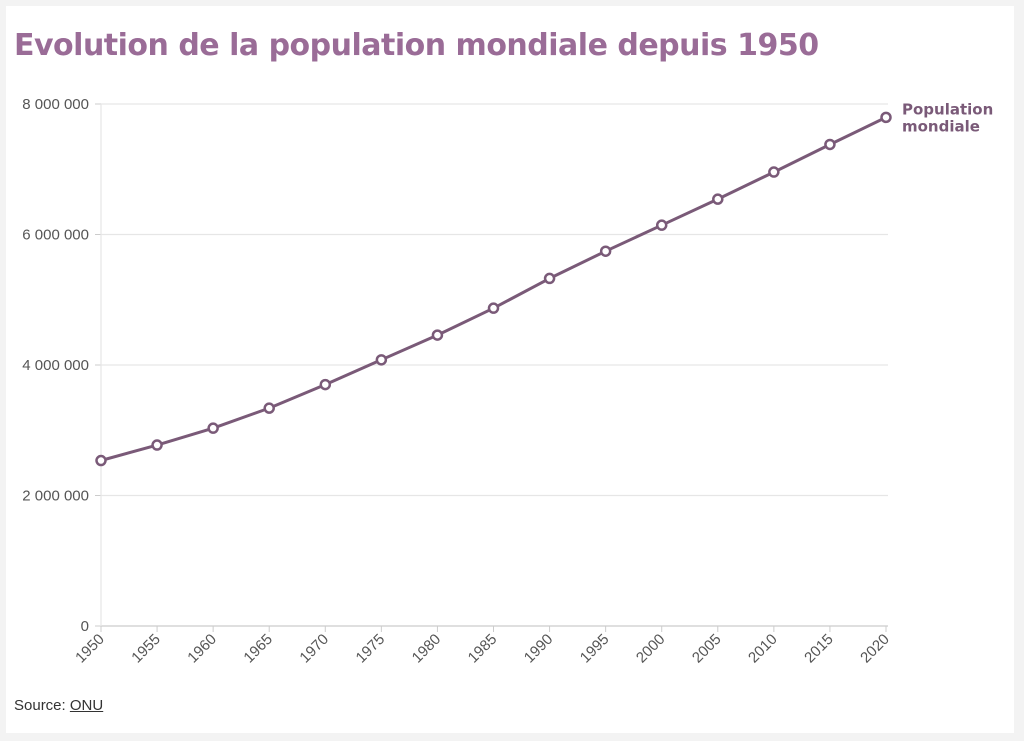 The height and width of the screenshot is (741, 1024). What do you see at coordinates (941, 126) in the screenshot?
I see `series-label-line: mondiale` at bounding box center [941, 126].